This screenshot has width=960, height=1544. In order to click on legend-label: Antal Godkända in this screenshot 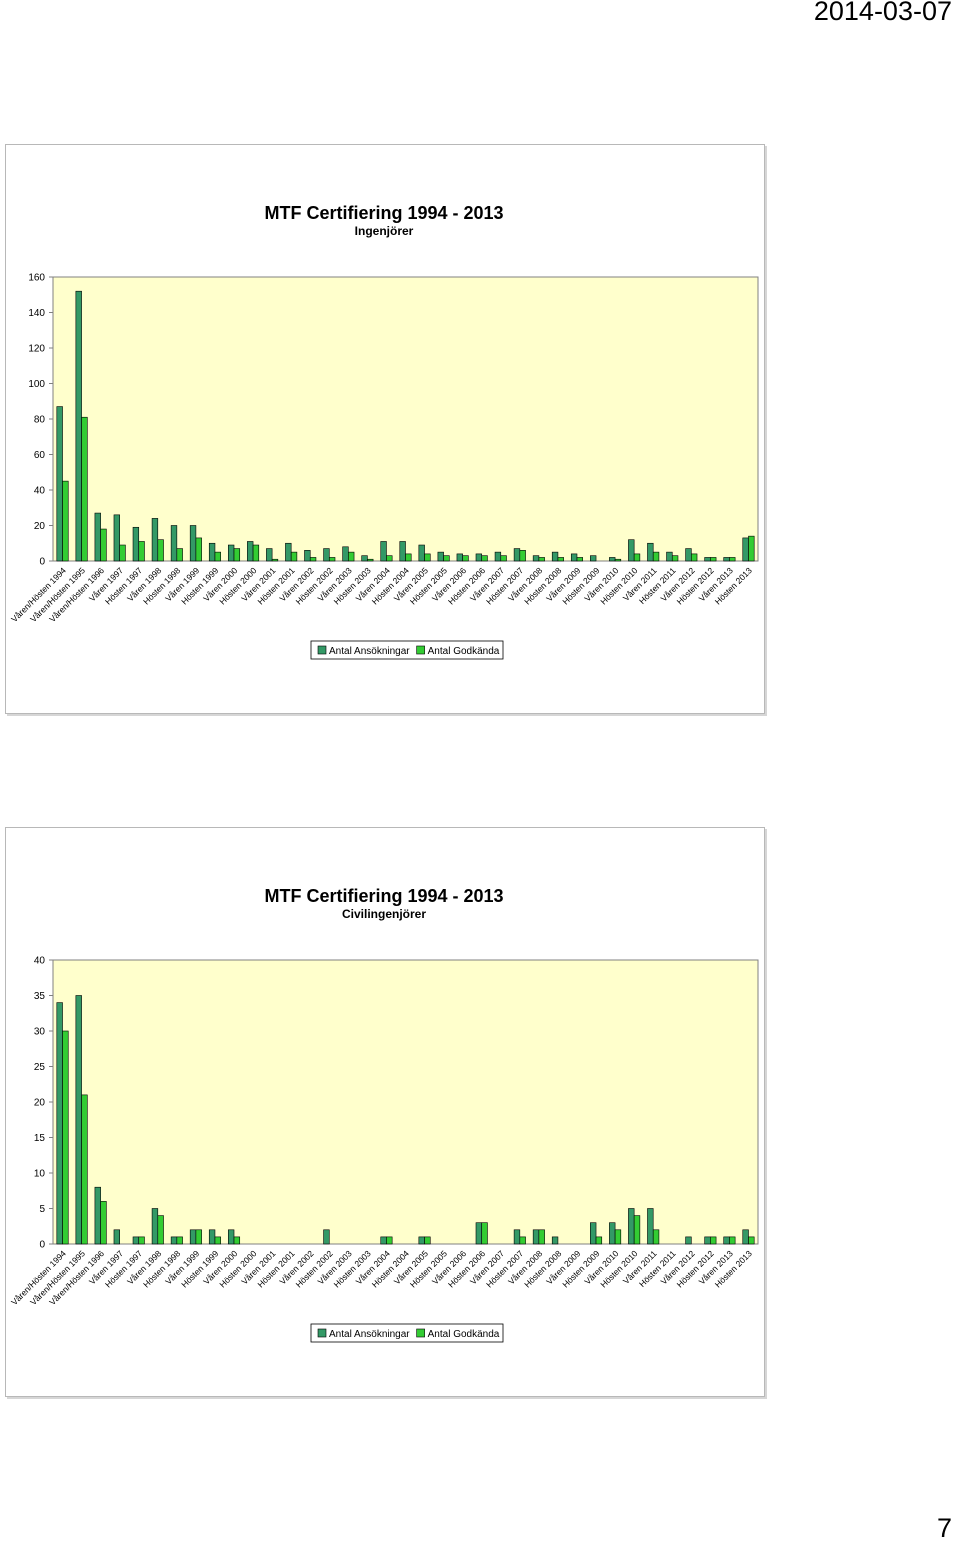, I will do `click(464, 651)`.